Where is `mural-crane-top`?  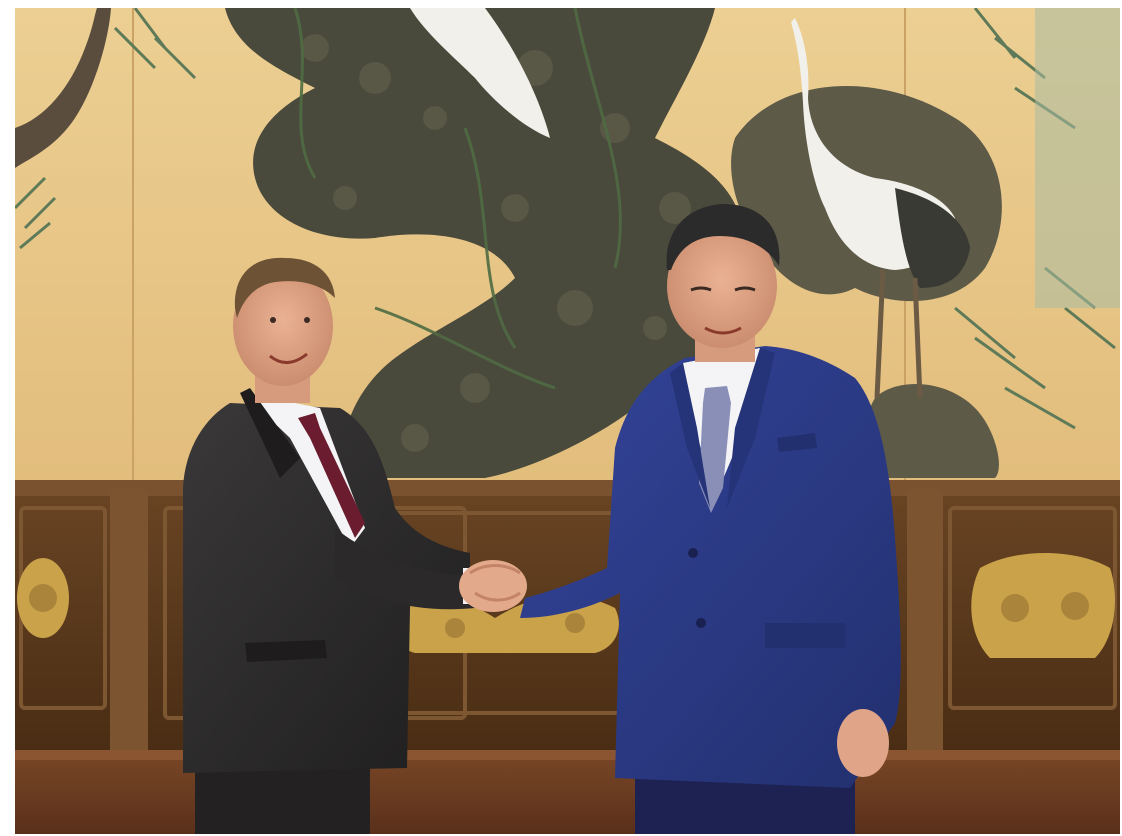 mural-crane-top is located at coordinates (480, 73).